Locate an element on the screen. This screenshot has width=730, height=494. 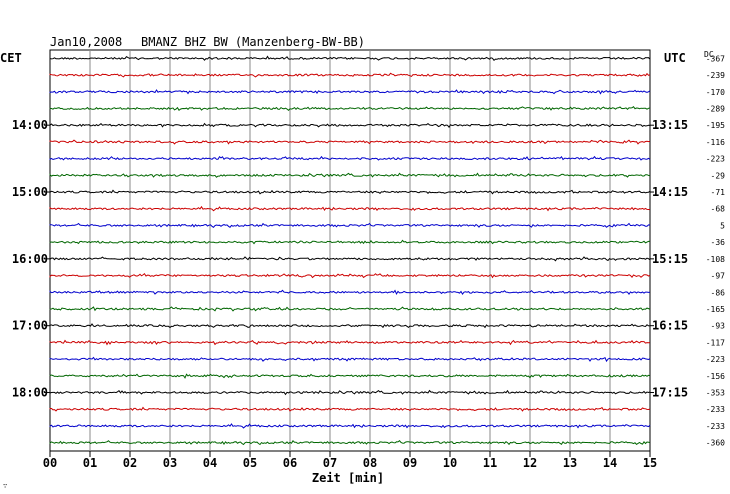
x-tick-label: 07 is located at coordinates (330, 463).